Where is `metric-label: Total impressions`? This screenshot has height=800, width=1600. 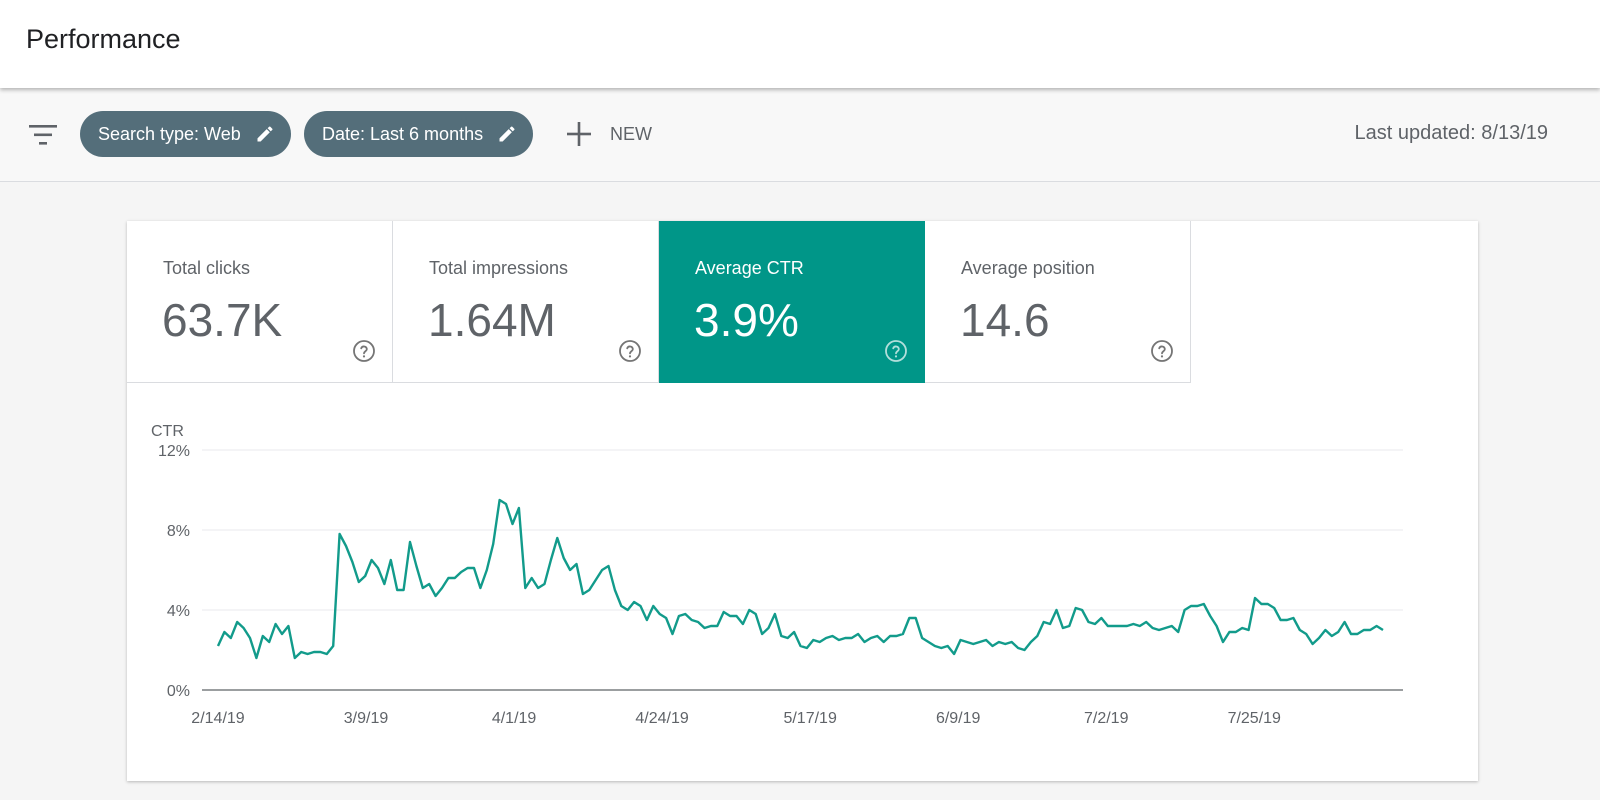
metric-label: Total impressions is located at coordinates (499, 268).